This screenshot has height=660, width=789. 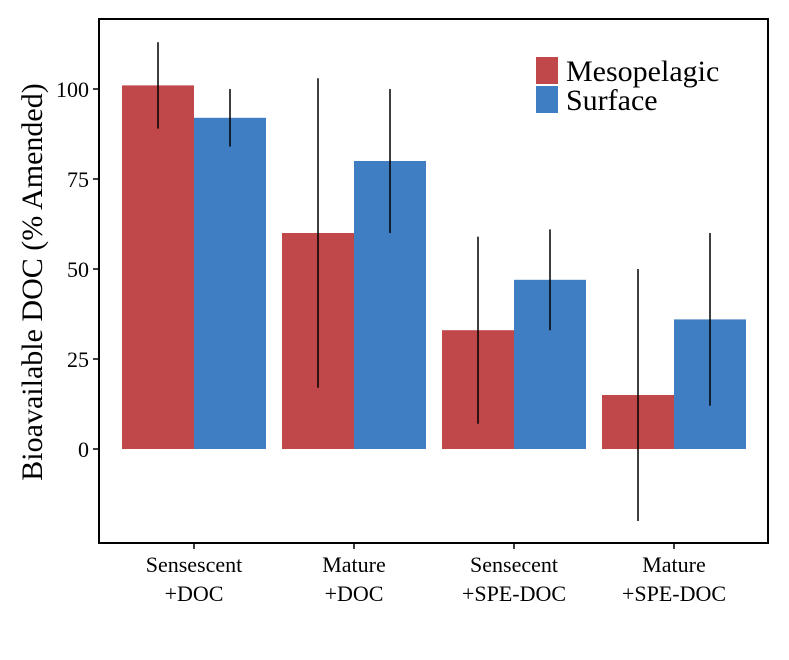 I want to click on y-tick-label: 75, so click(x=78, y=179).